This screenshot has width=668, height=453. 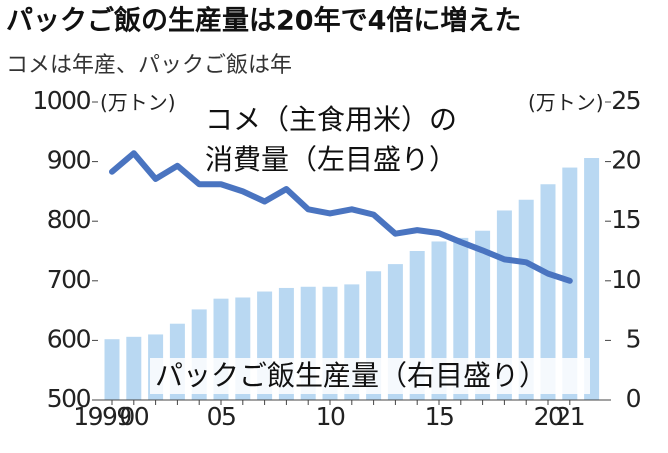 What do you see at coordinates (69, 279) in the screenshot?
I see `y-tick-label: 700` at bounding box center [69, 279].